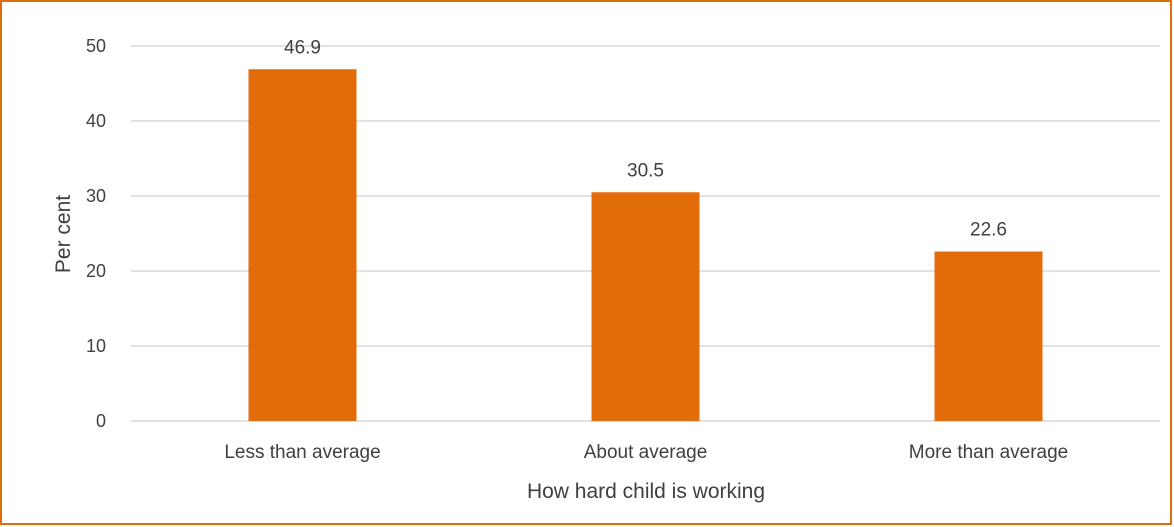  What do you see at coordinates (96, 271) in the screenshot?
I see `y-tick-label: 20` at bounding box center [96, 271].